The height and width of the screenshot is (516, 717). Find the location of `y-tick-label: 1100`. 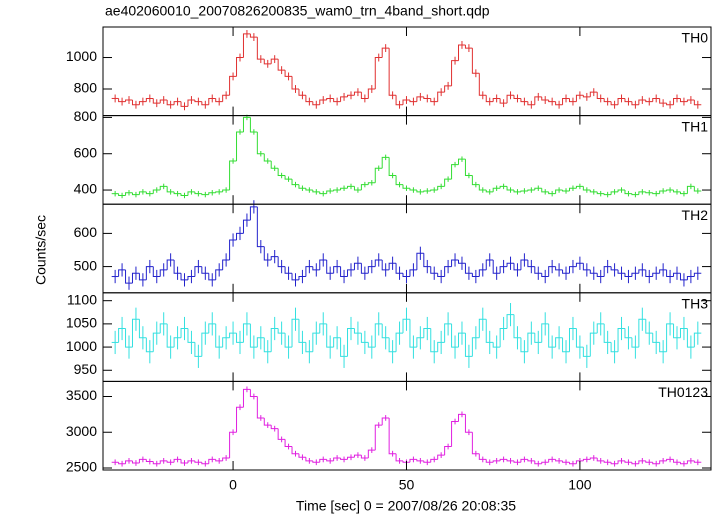

y-tick-label: 1100 is located at coordinates (82, 299).